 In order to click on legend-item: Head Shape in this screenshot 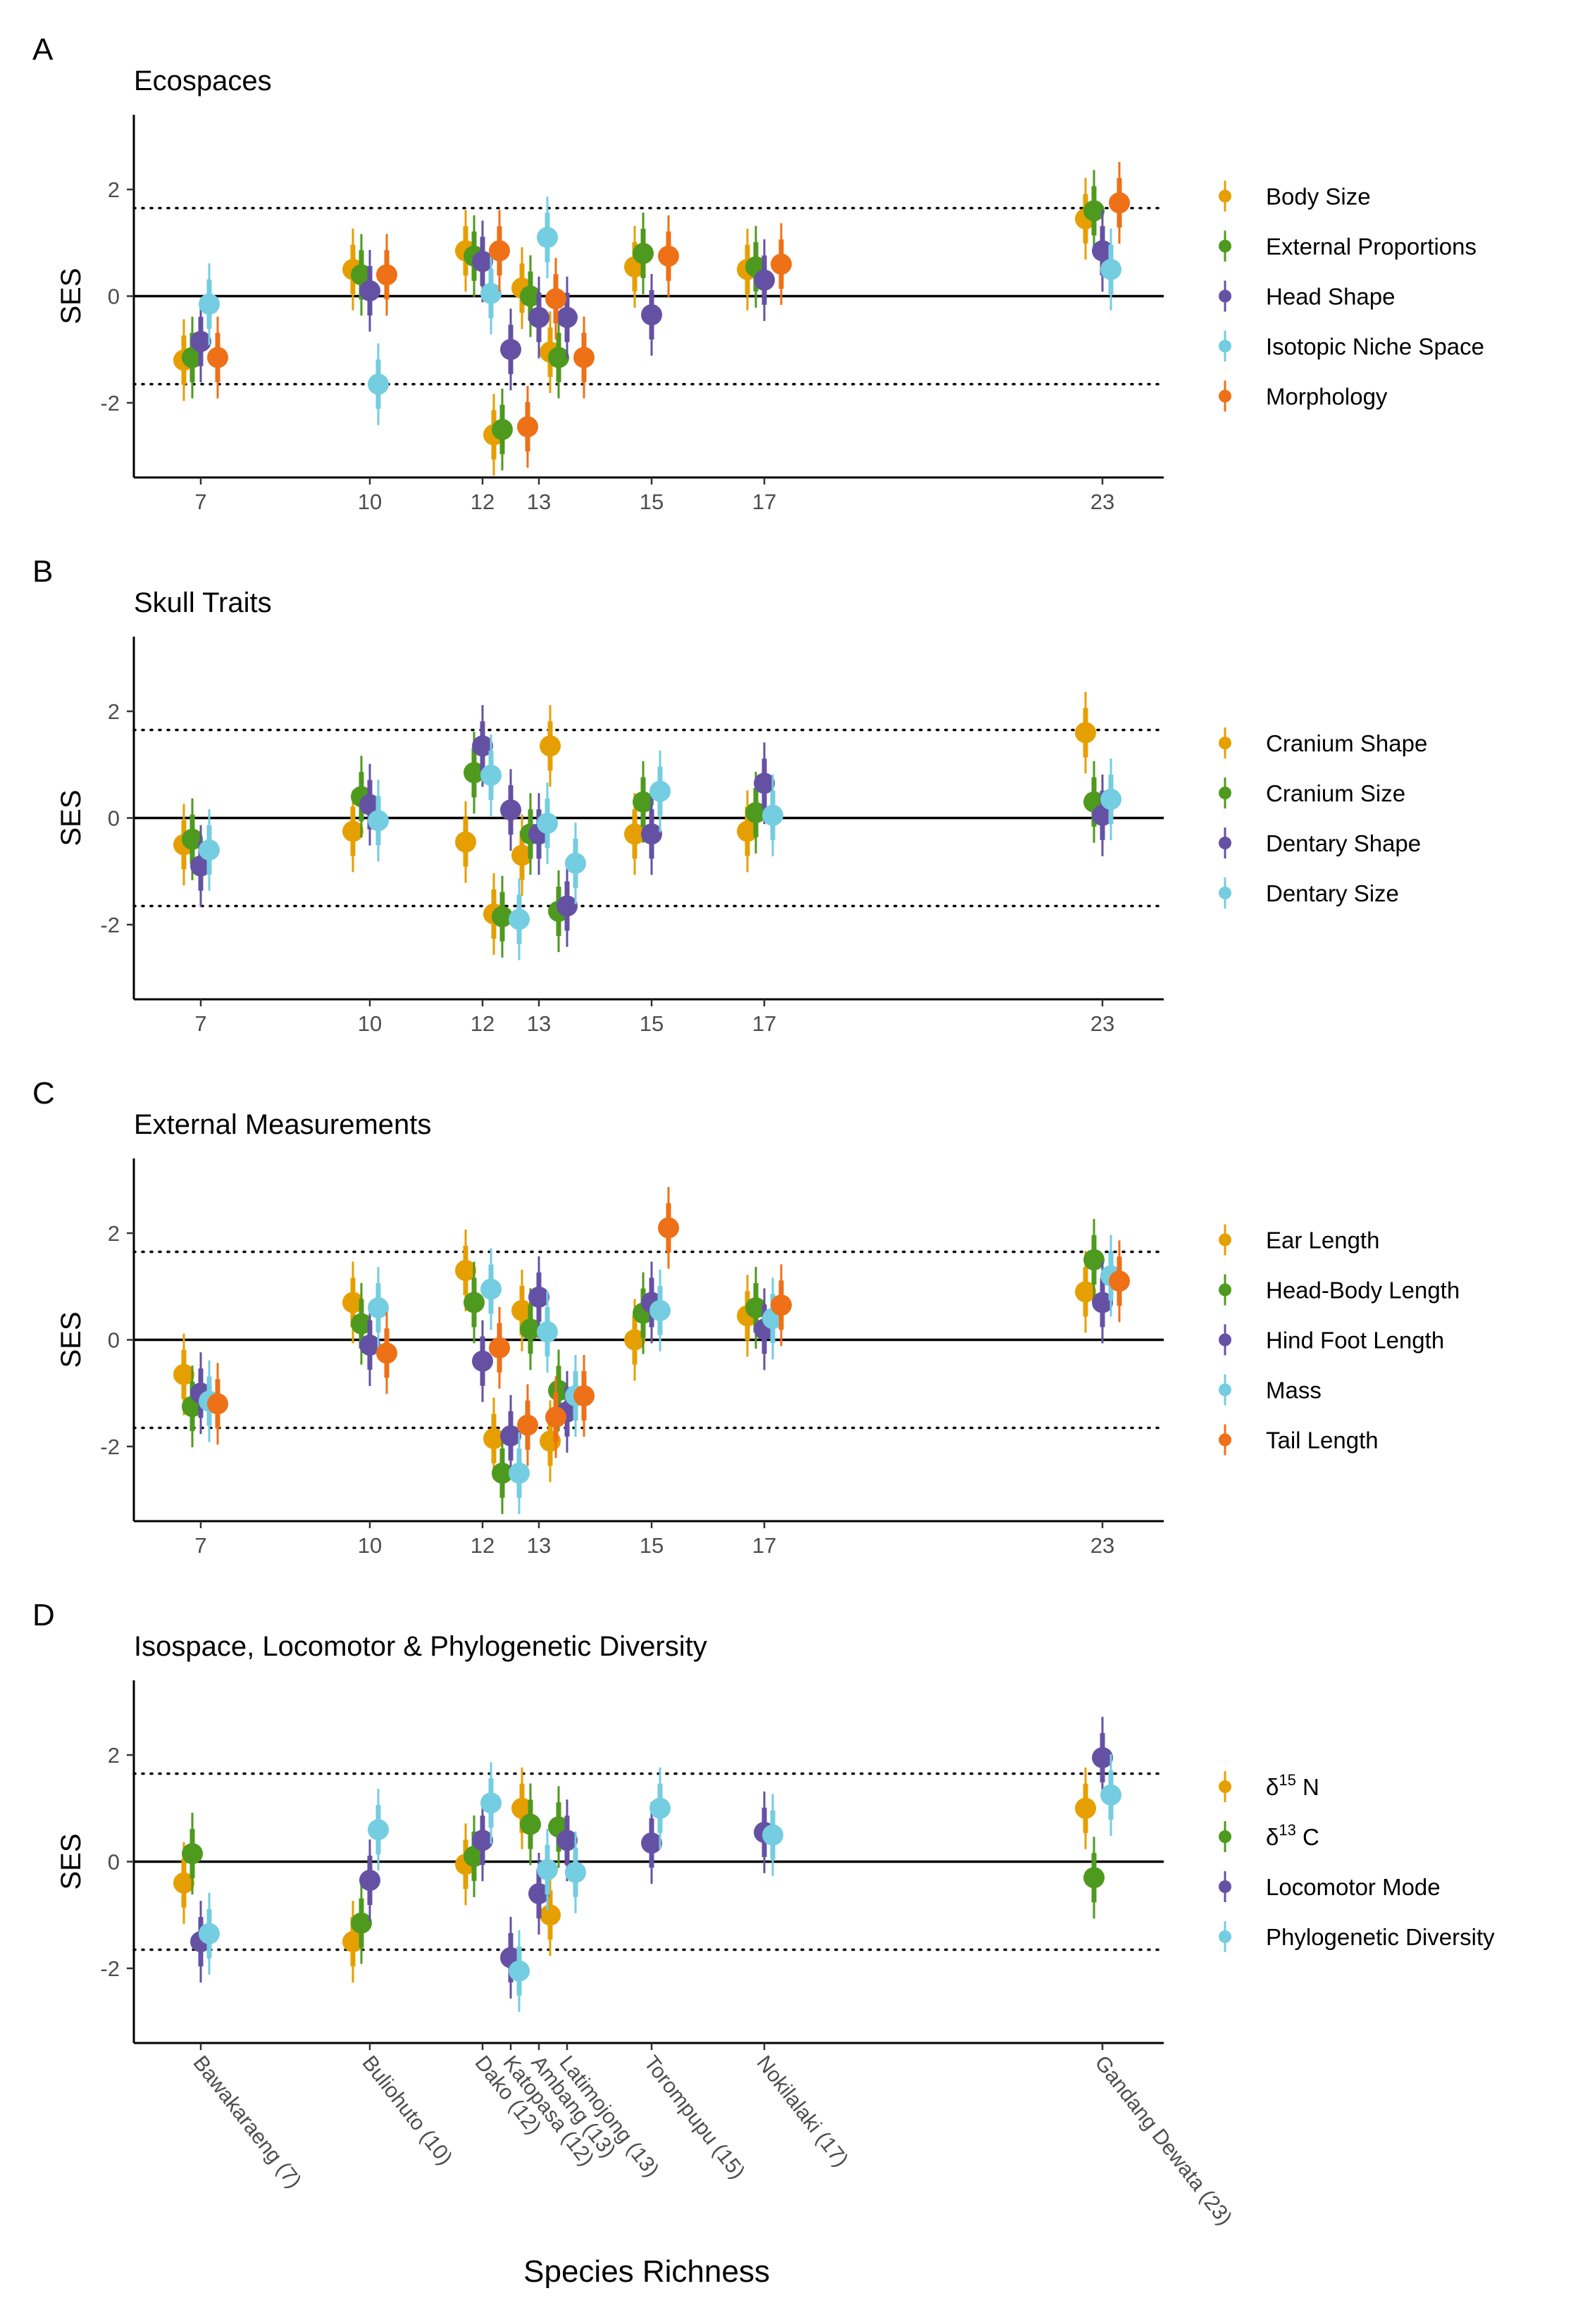, I will do `click(1307, 296)`.